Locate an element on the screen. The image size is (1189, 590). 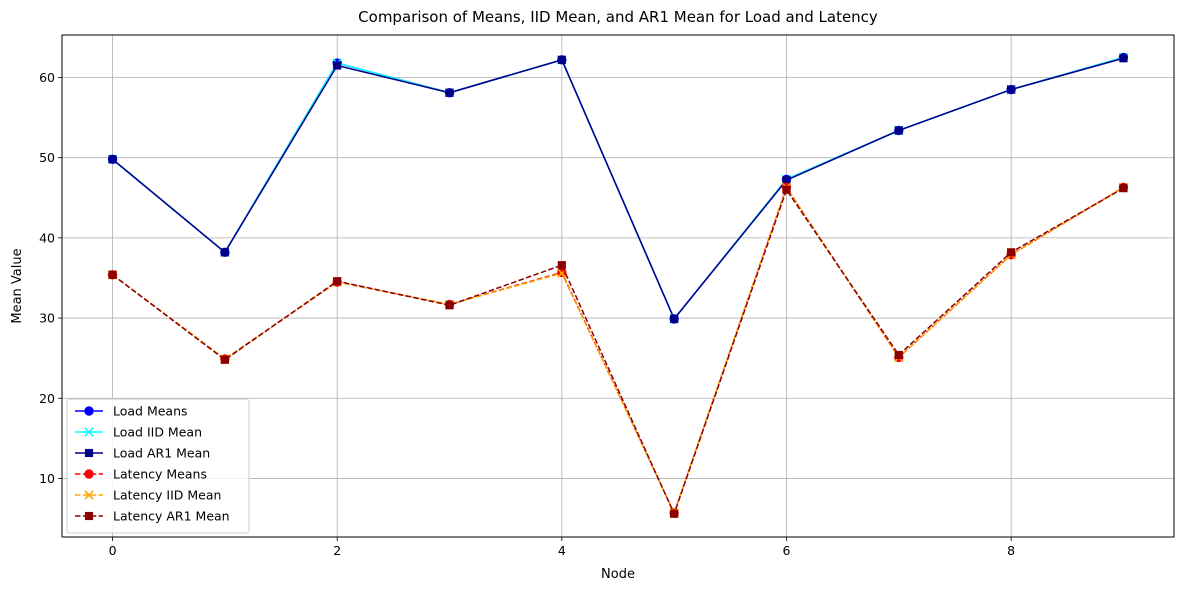
y-tick-label: 20 is located at coordinates (47, 398).